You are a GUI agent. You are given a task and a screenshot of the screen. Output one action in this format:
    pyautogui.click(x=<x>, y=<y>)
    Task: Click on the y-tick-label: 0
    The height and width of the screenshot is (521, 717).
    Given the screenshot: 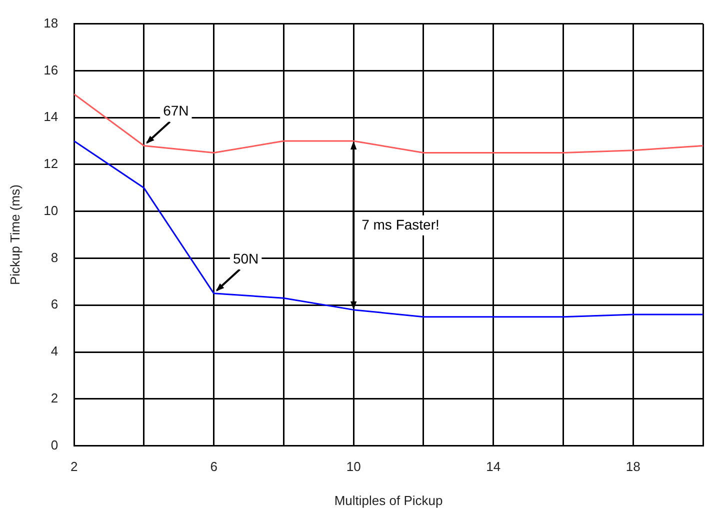 What is the action you would take?
    pyautogui.click(x=54, y=444)
    